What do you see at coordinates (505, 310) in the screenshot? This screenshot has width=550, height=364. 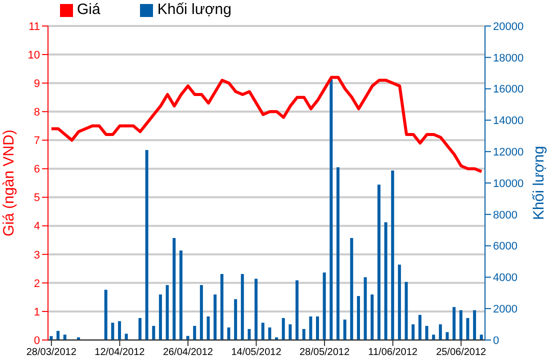 I see `y2-tick-label: 2000` at bounding box center [505, 310].